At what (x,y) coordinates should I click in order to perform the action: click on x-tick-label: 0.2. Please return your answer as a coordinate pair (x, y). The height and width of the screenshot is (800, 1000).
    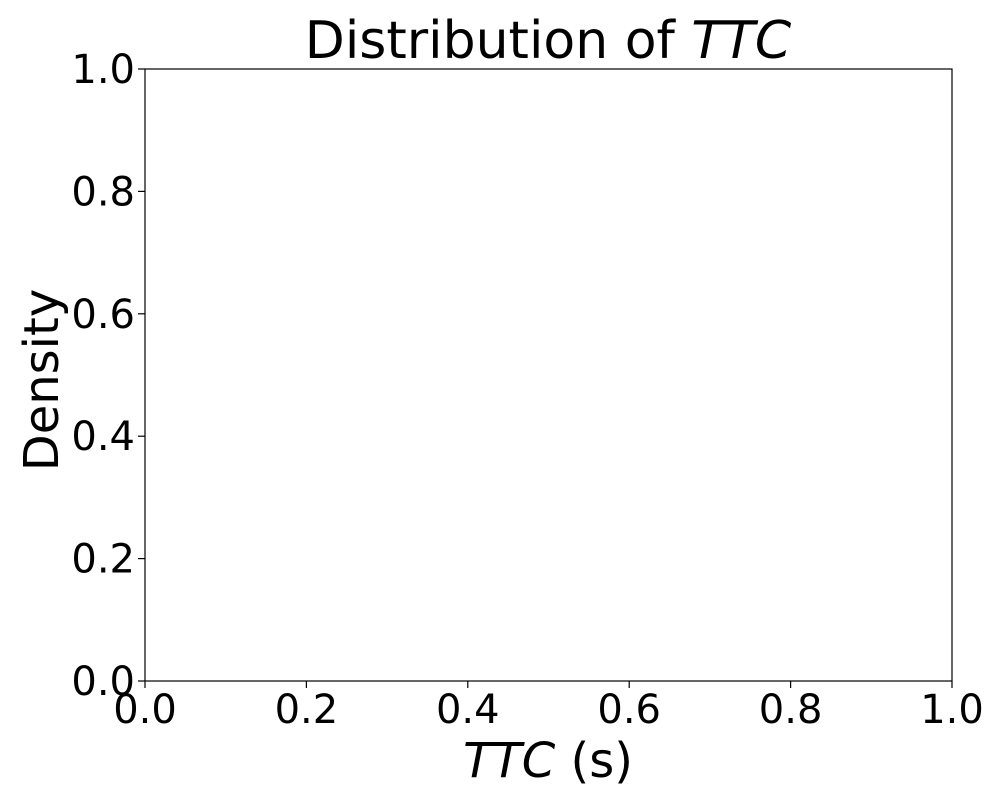
    Looking at the image, I should click on (307, 710).